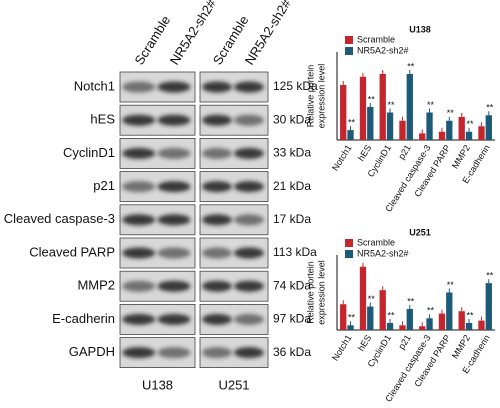 The width and height of the screenshot is (500, 408). I want to click on chart-title: U138, so click(420, 29).